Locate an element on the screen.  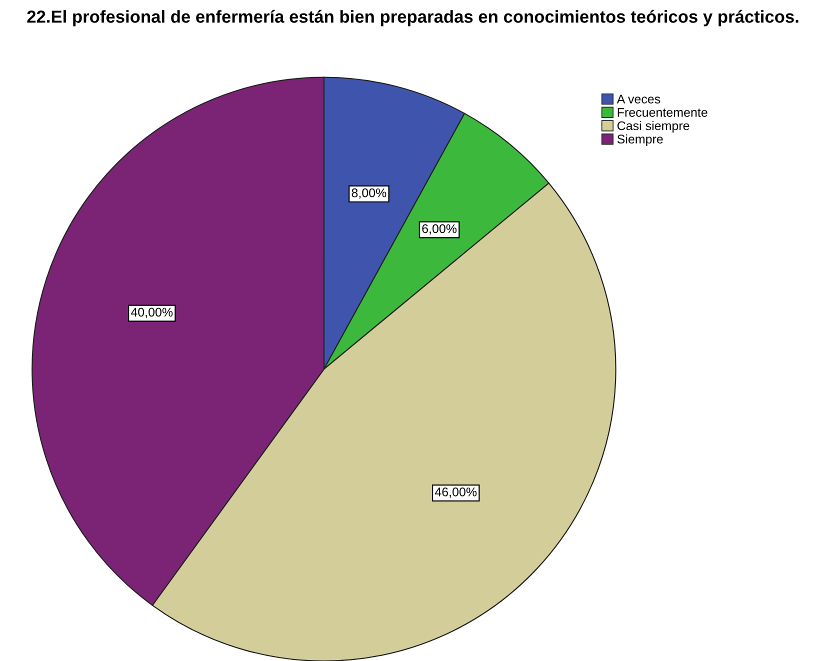
data-label: 46,00% is located at coordinates (455, 493).